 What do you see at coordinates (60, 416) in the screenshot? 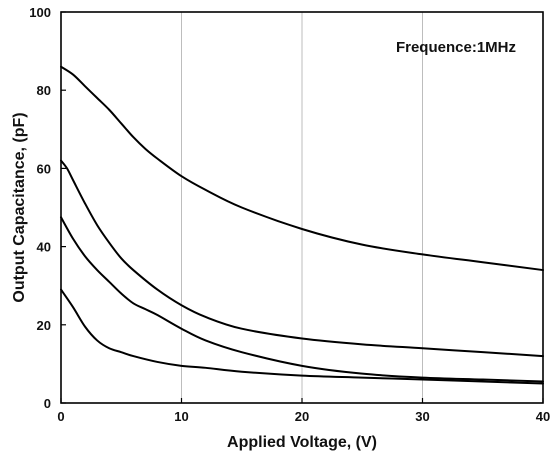
I see `x-tick-label-0: 0` at bounding box center [60, 416].